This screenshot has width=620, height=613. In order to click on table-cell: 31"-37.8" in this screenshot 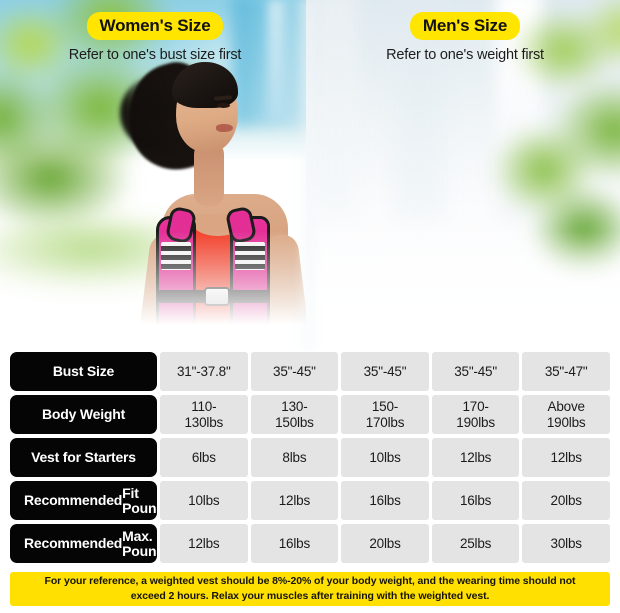, I will do `click(204, 371)`.